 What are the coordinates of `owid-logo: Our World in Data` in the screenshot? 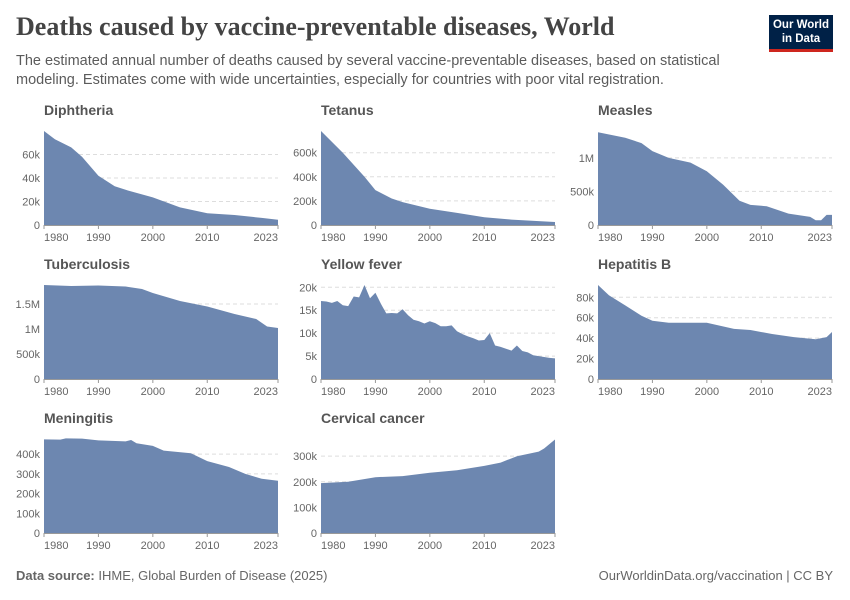 It's located at (801, 33).